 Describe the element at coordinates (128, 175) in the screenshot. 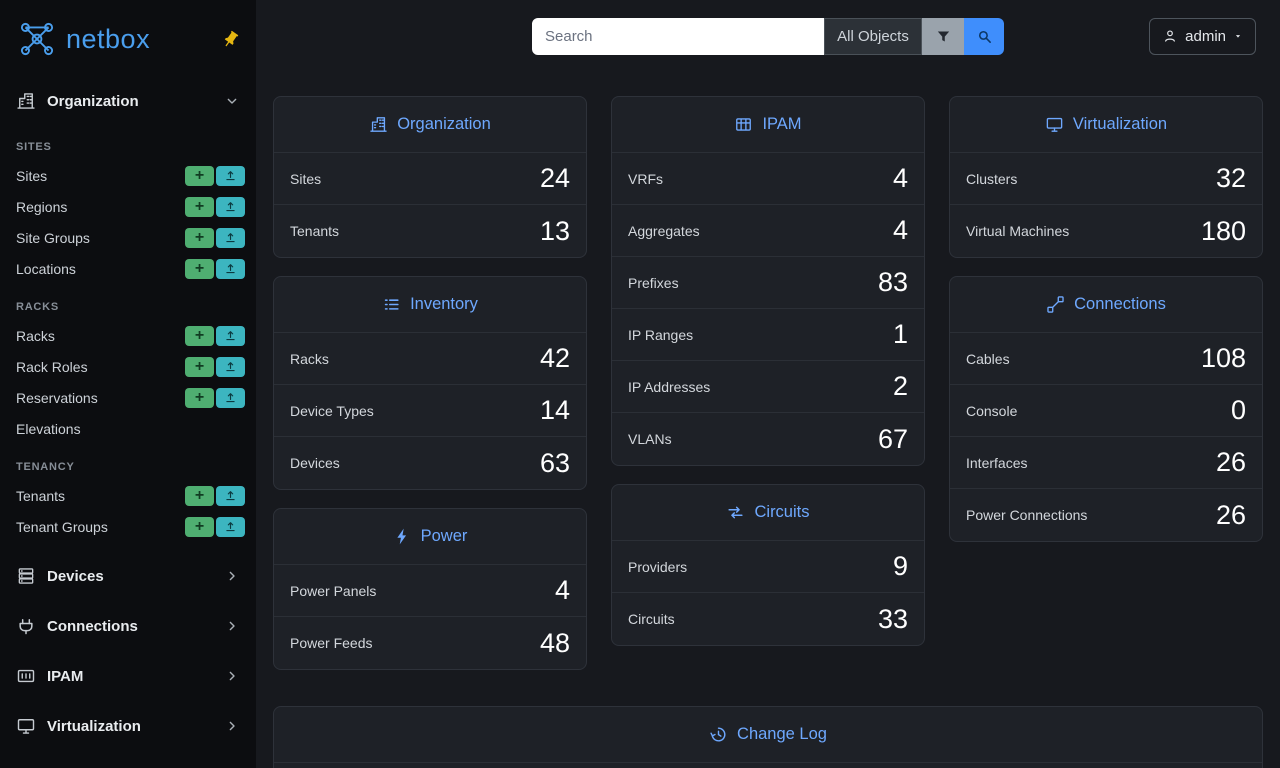

I see `sidebar-item-sites: Sites +` at that location.